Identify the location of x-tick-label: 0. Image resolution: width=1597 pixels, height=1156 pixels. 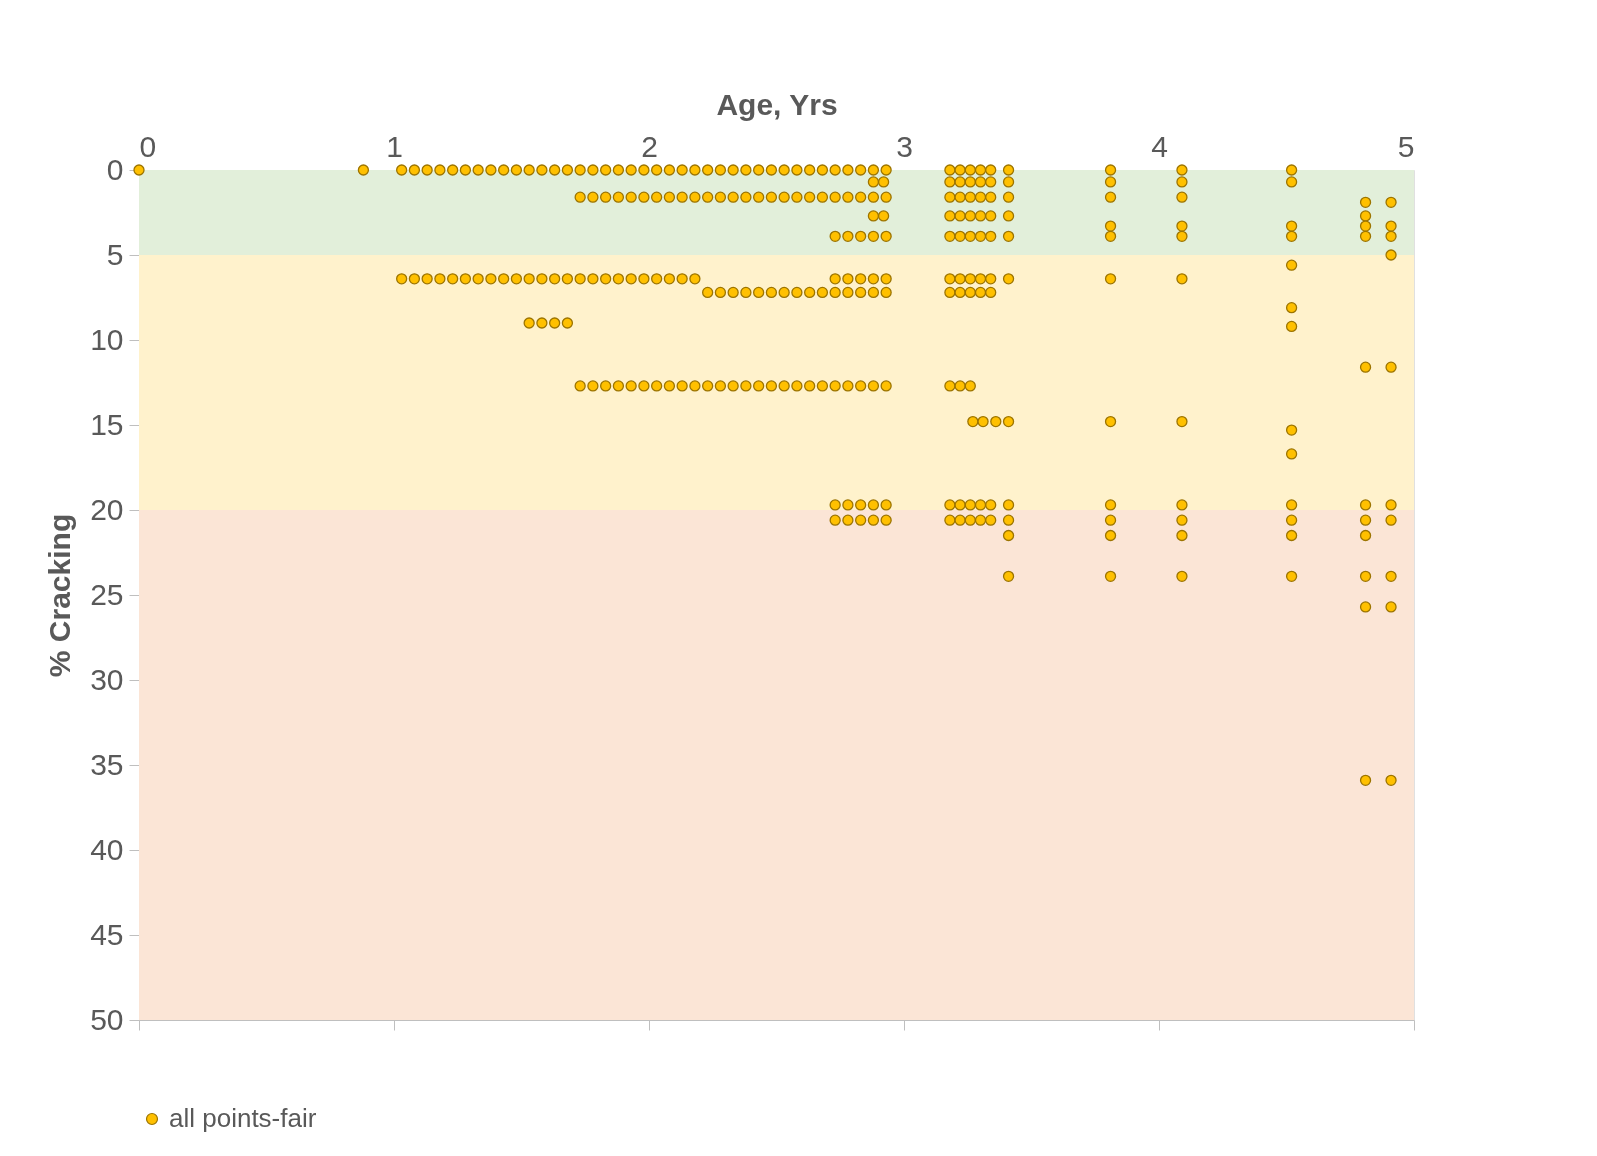
(148, 146).